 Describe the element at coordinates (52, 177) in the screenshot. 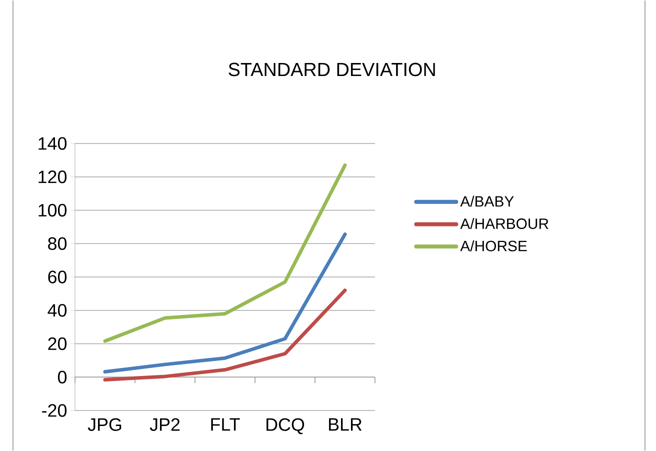

I see `y-tick-label: 120` at that location.